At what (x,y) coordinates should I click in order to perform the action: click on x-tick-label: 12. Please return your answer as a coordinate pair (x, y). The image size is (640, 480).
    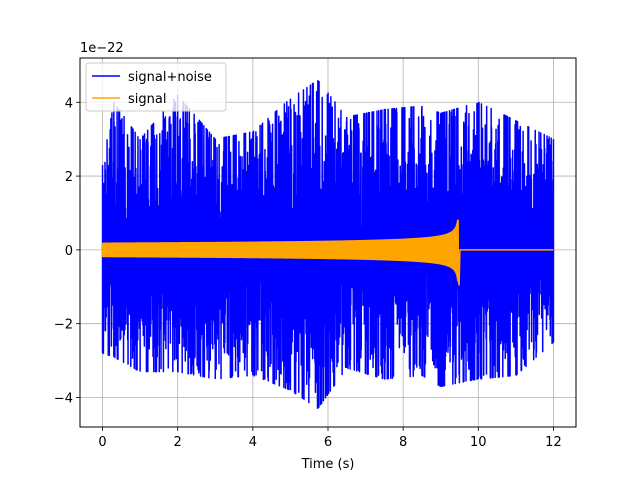
    Looking at the image, I should click on (553, 442).